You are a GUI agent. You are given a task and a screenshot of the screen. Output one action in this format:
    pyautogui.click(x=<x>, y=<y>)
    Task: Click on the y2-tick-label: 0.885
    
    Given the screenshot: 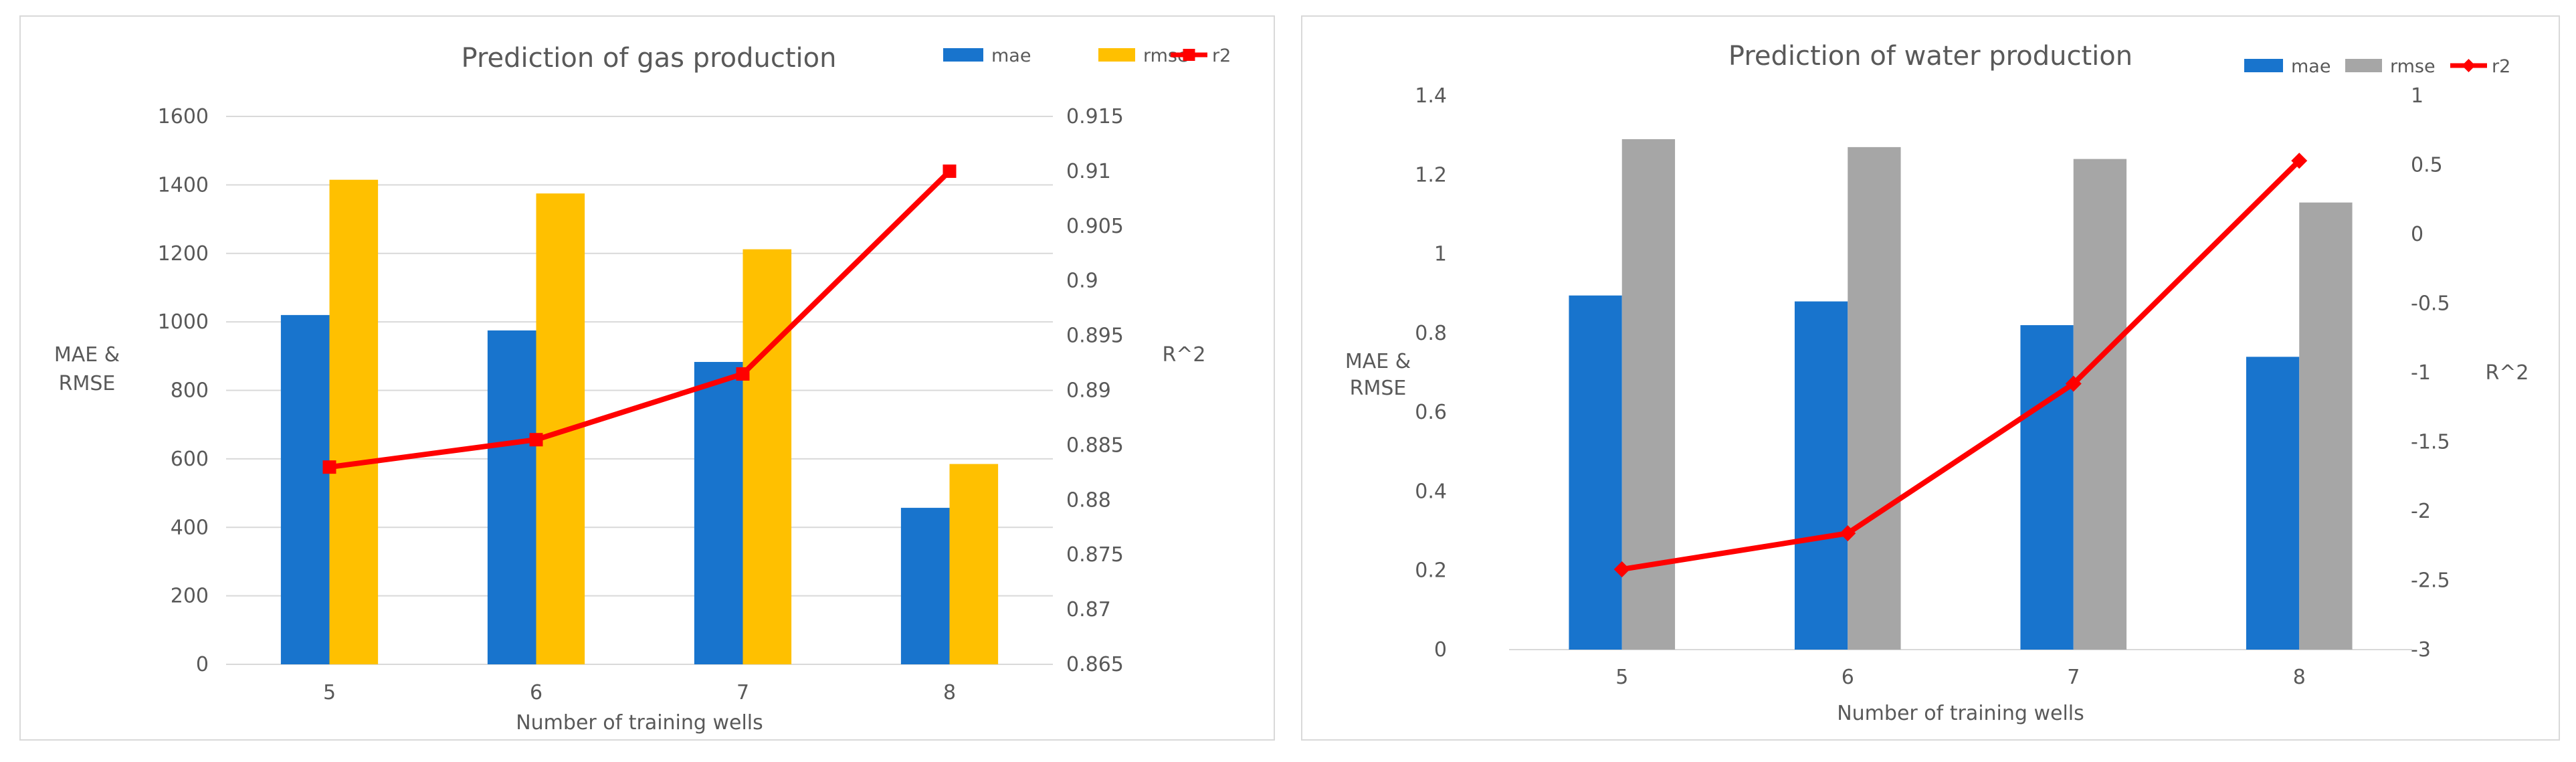 What is the action you would take?
    pyautogui.click(x=1095, y=446)
    